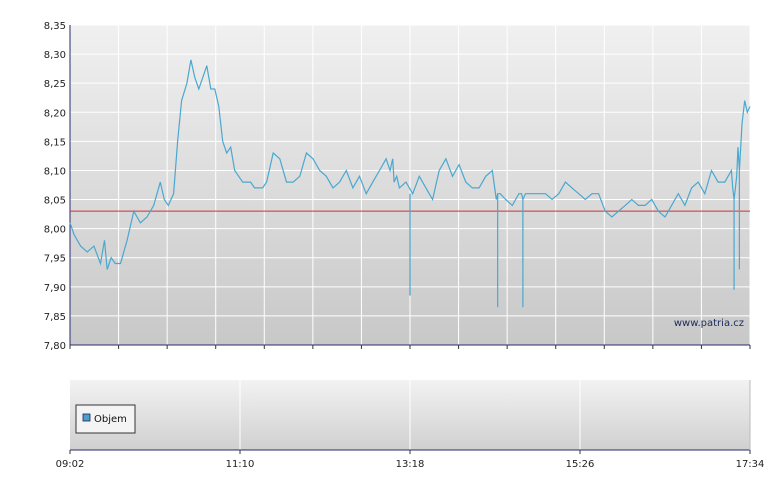 This screenshot has width=780, height=490. I want to click on x-tick-label: 15:26, so click(580, 464).